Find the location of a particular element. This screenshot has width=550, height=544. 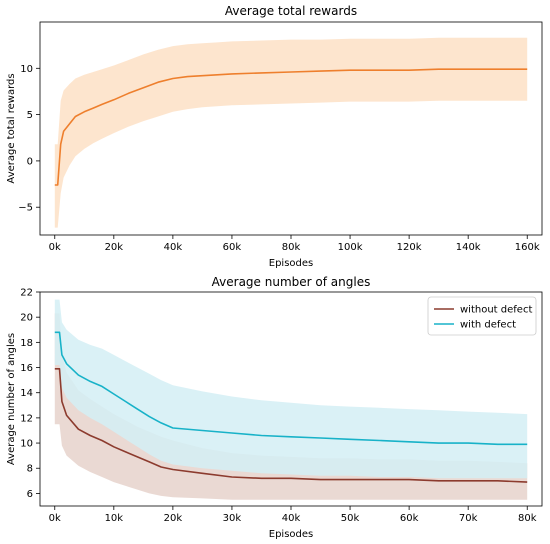

y-tick-label: 6 is located at coordinates (30, 494).